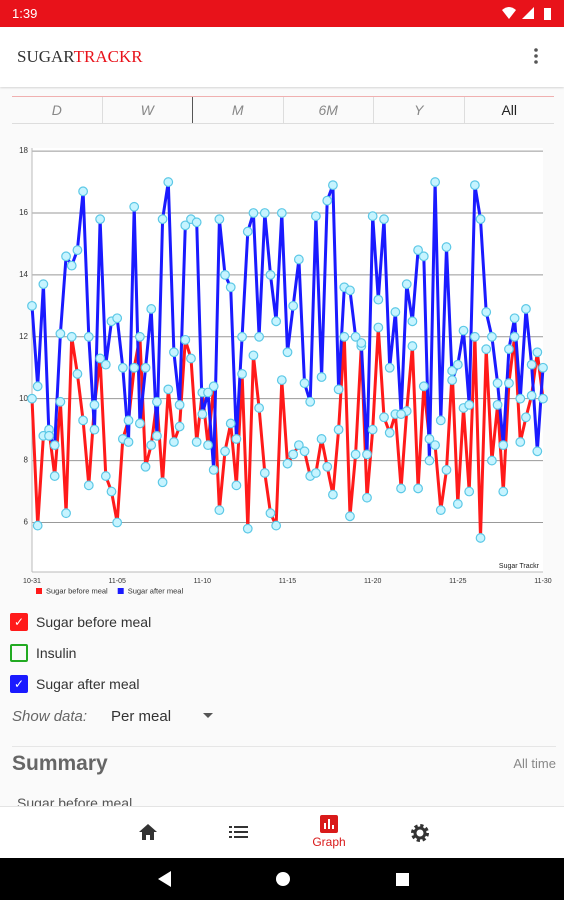  What do you see at coordinates (542, 581) in the screenshot?
I see `x-tick-label: 11-30` at bounding box center [542, 581].